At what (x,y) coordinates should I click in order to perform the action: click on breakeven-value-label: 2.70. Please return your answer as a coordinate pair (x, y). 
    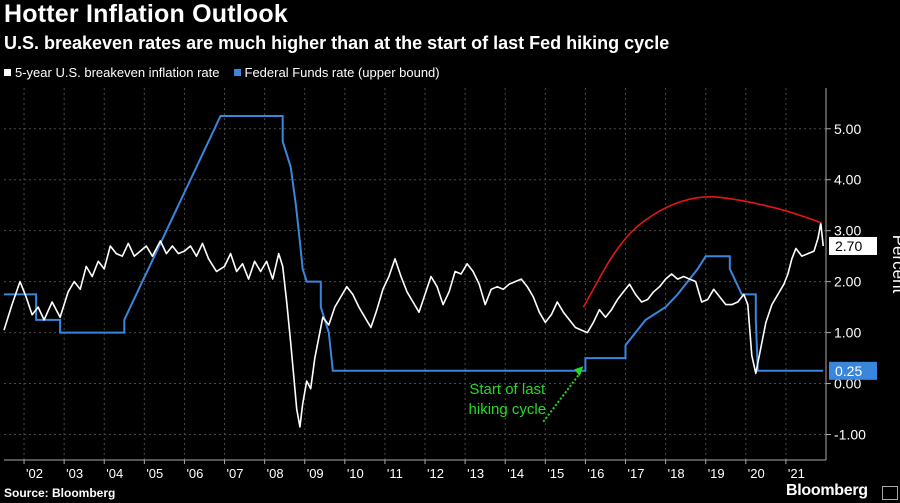
    Looking at the image, I should click on (848, 246).